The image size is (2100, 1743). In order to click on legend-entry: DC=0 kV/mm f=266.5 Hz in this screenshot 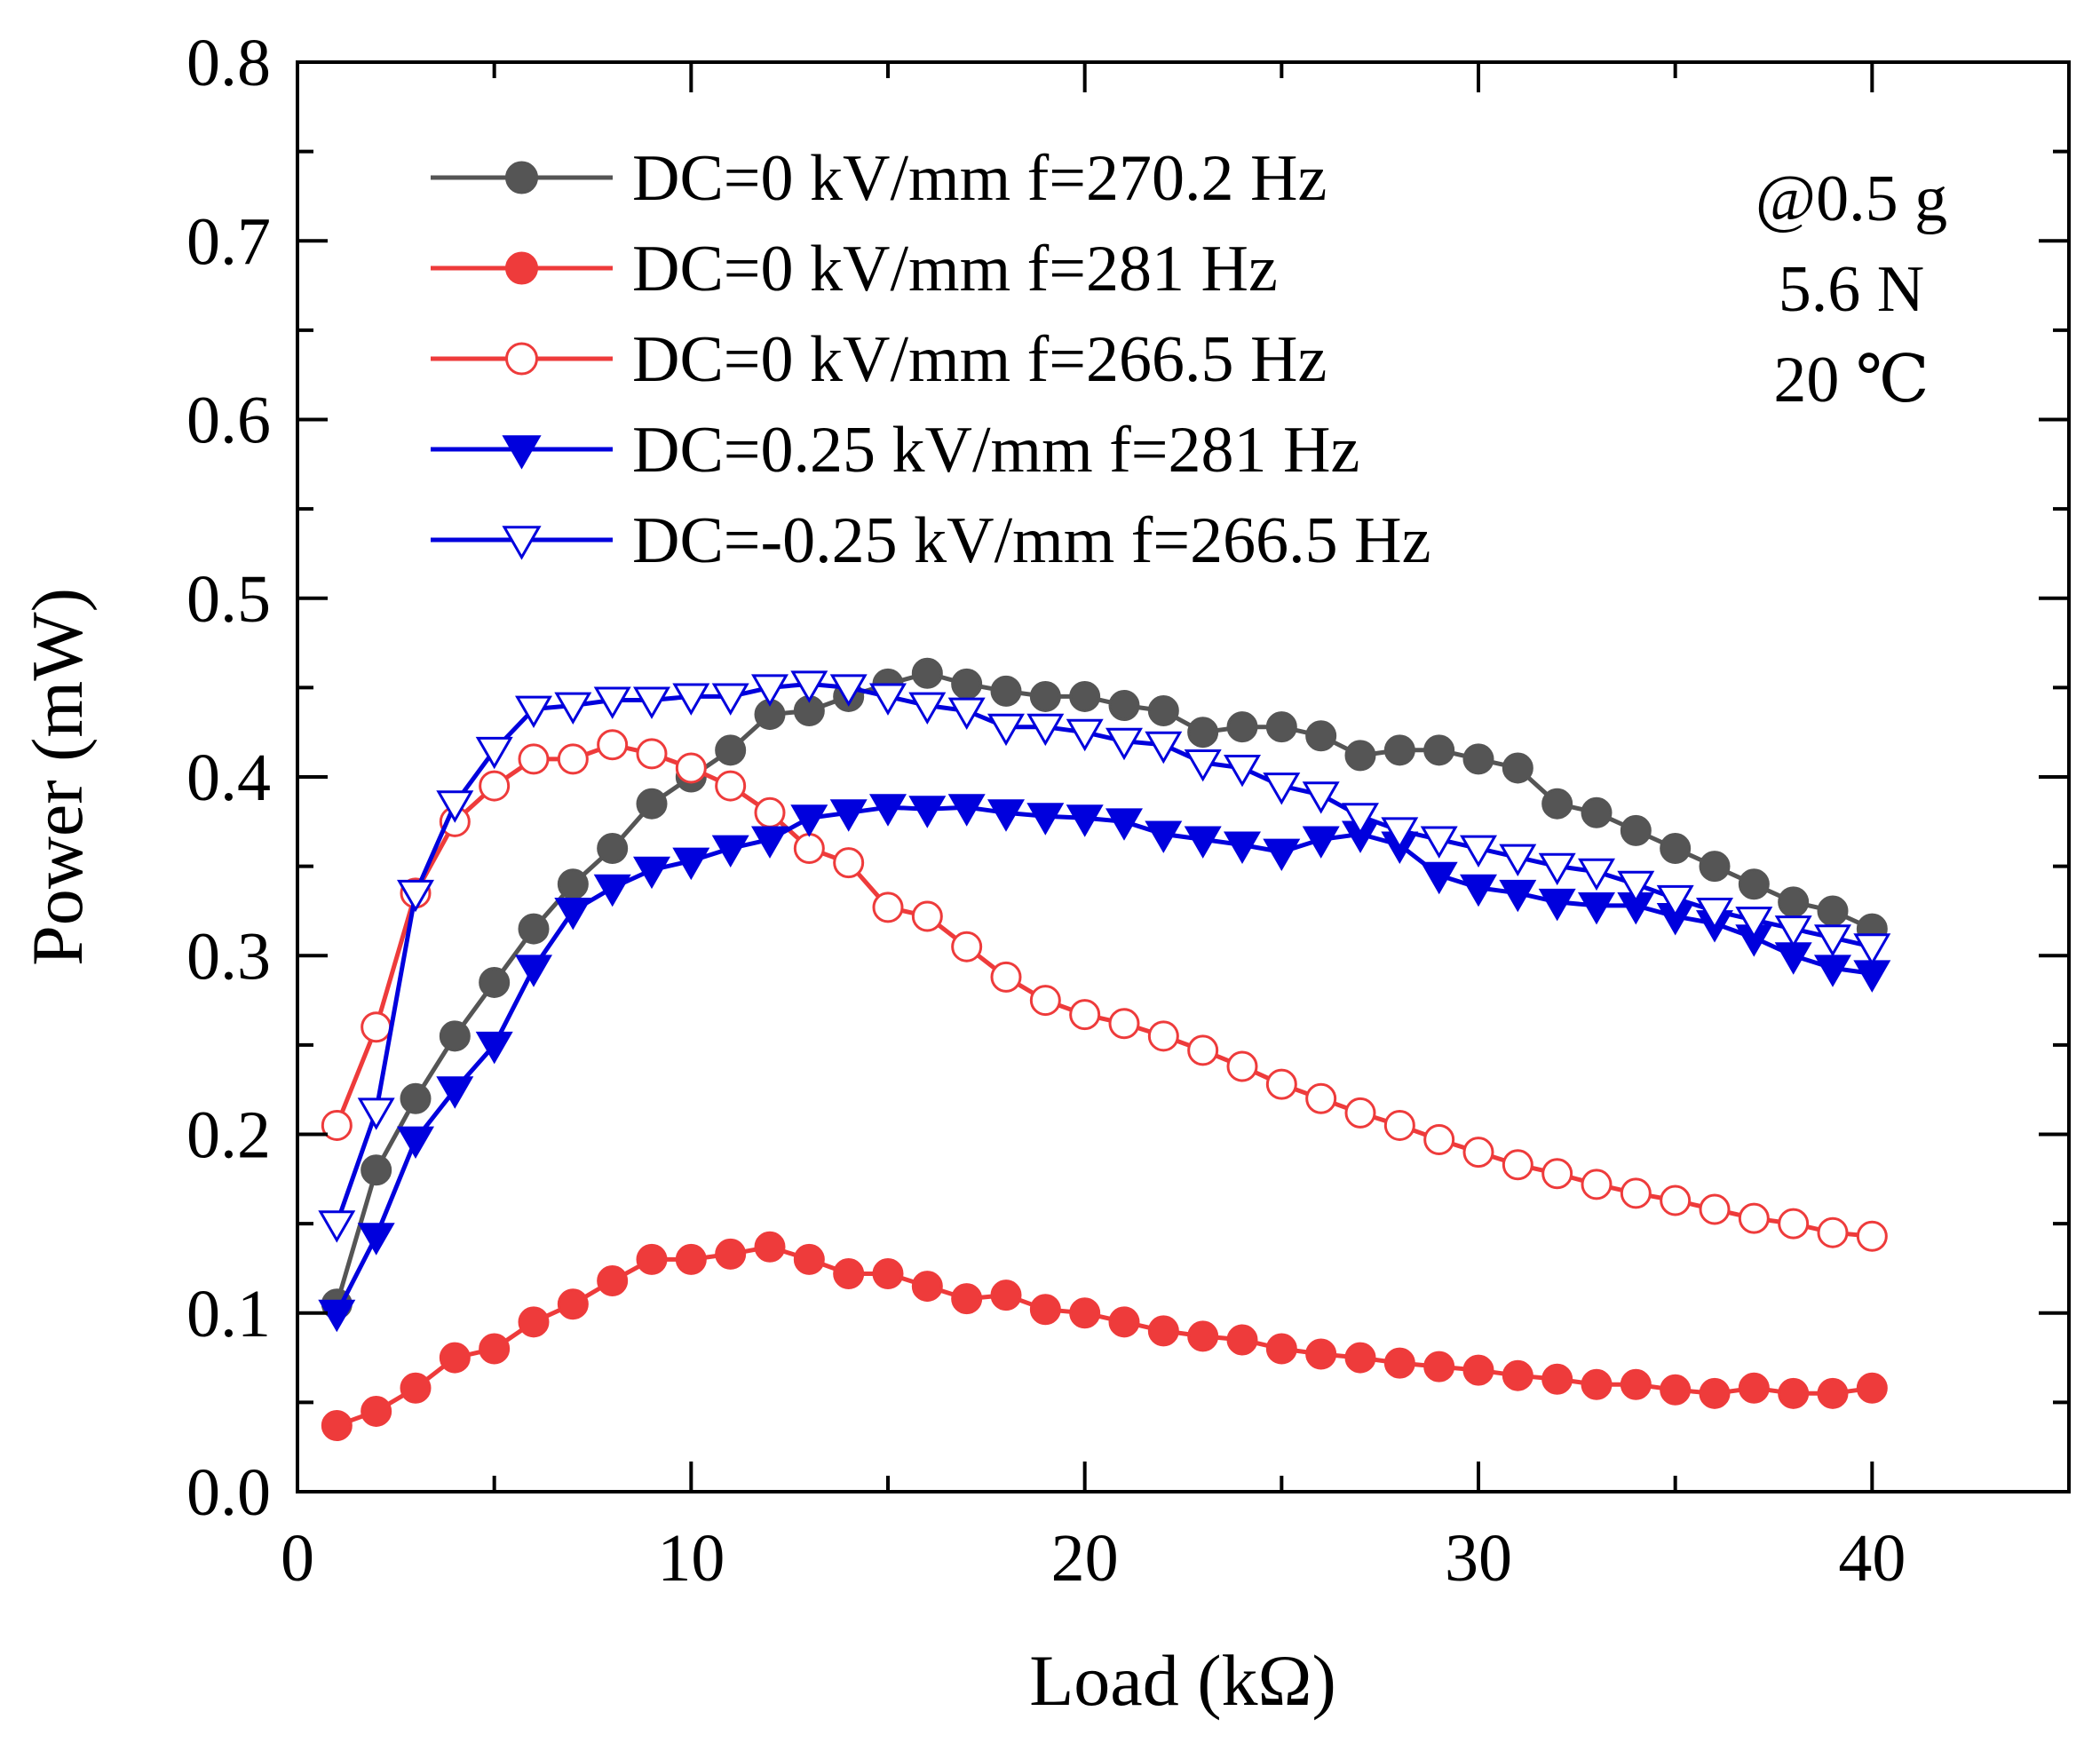, I will do `click(879, 359)`.